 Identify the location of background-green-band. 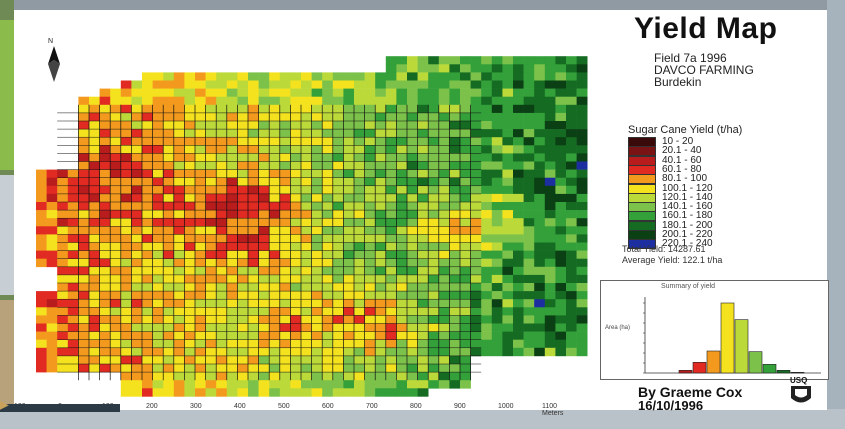
(7, 95).